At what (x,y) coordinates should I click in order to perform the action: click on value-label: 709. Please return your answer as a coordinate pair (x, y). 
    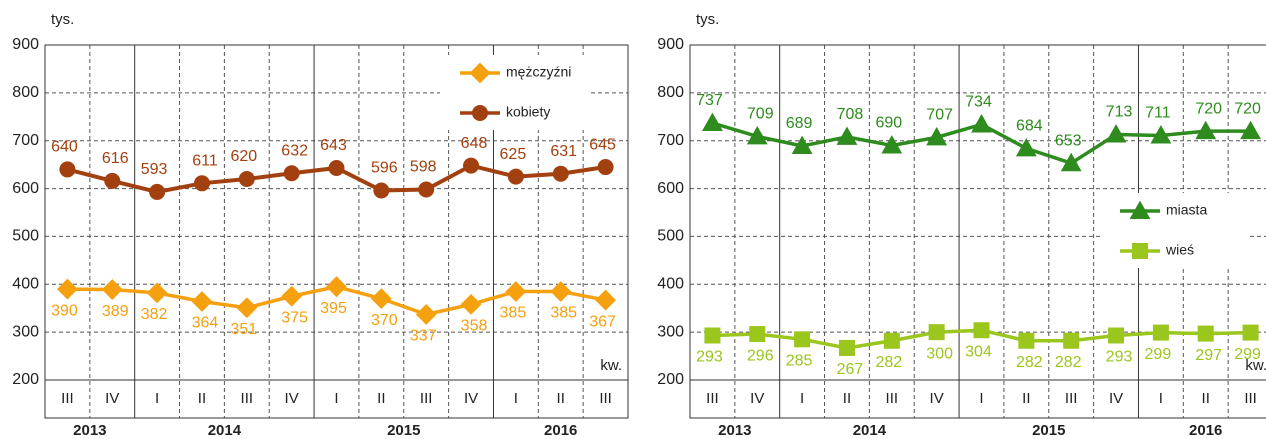
    Looking at the image, I should click on (760, 114).